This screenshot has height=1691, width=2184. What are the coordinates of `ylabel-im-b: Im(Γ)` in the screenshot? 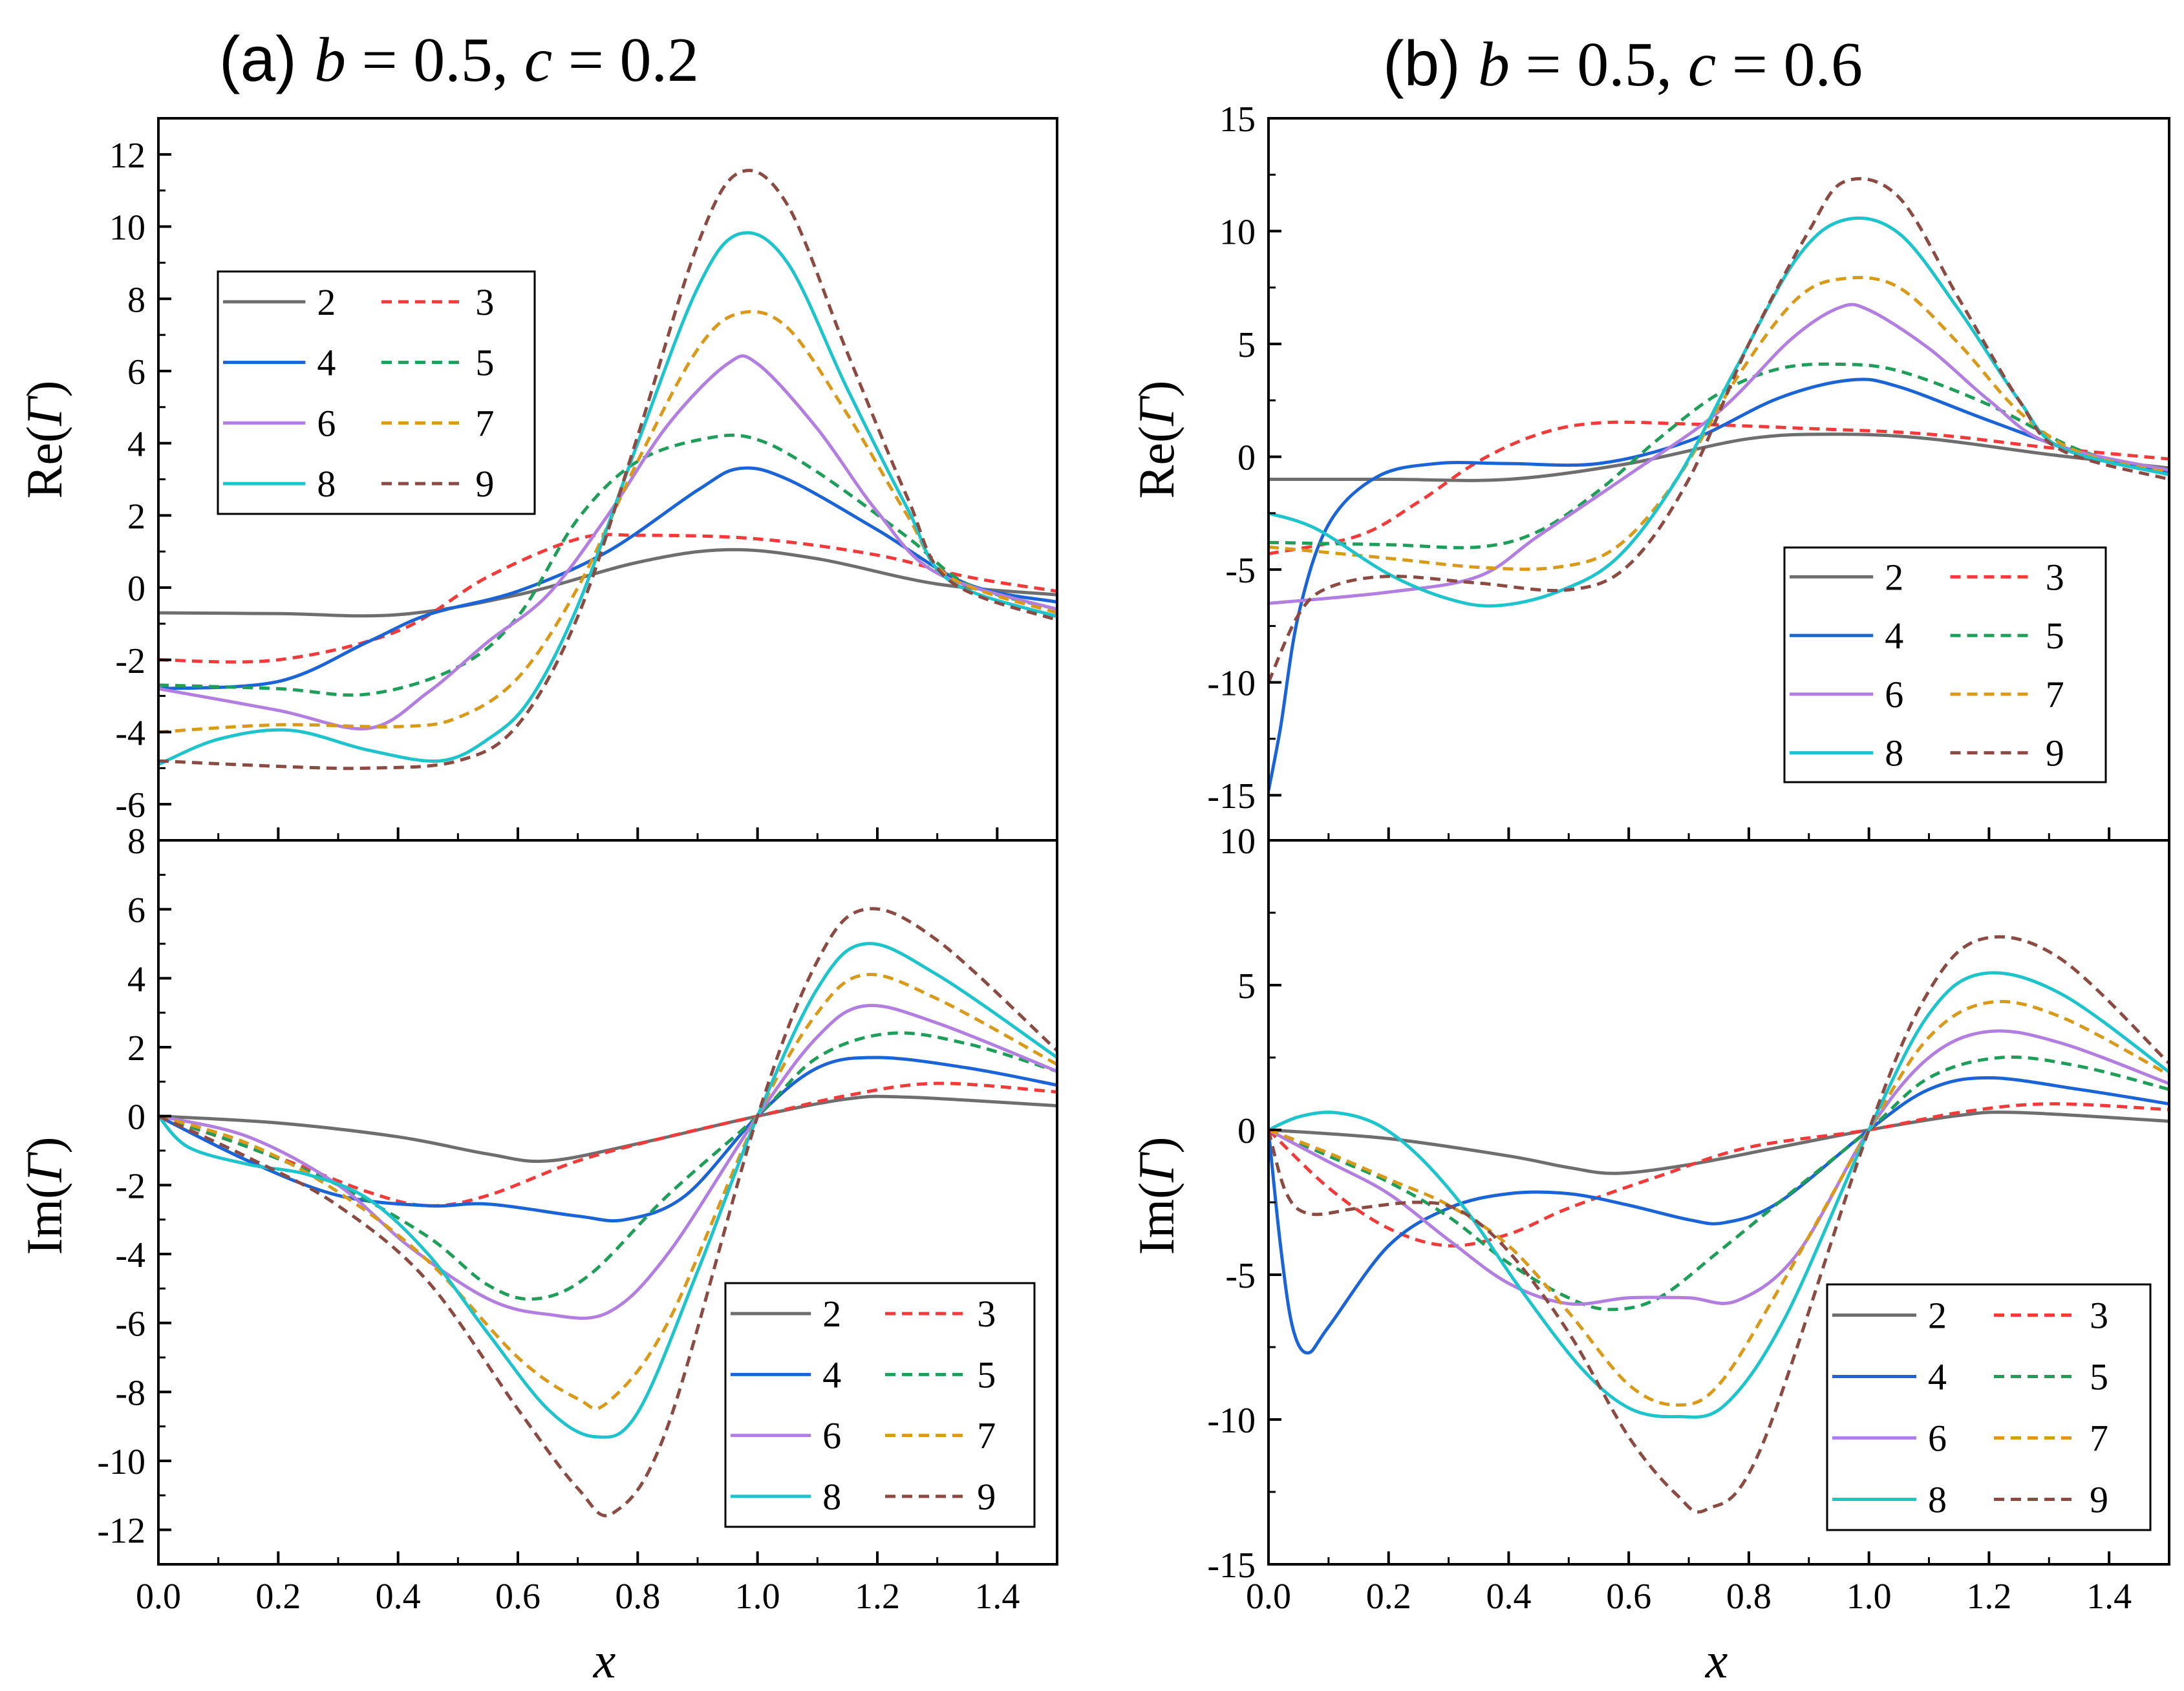 It's located at (1156, 1196).